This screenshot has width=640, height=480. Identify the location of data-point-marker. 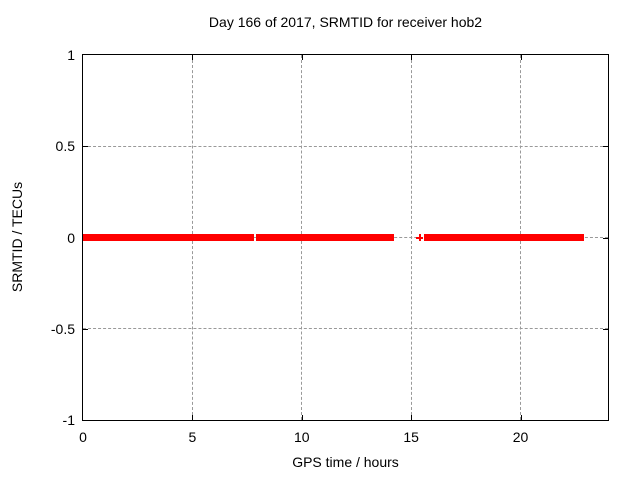
(419, 237).